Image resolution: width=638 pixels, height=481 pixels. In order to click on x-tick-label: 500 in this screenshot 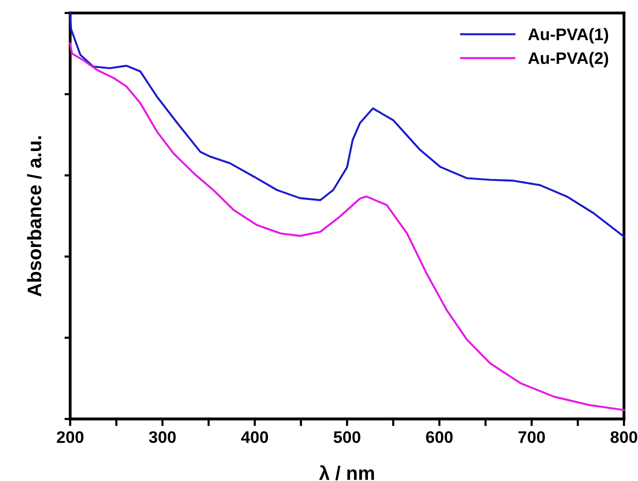, I will do `click(347, 437)`.